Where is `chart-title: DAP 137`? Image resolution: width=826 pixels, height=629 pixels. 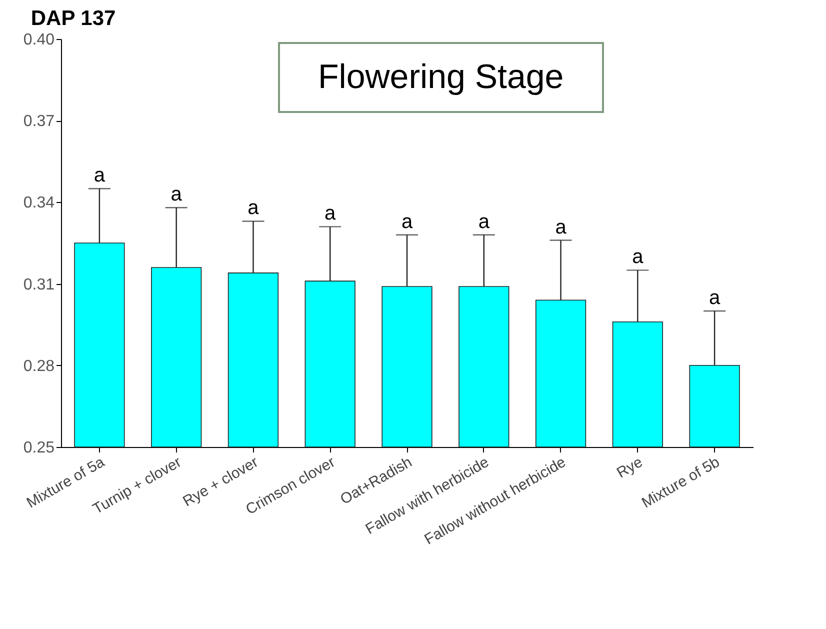
chart-title: DAP 137 is located at coordinates (73, 18).